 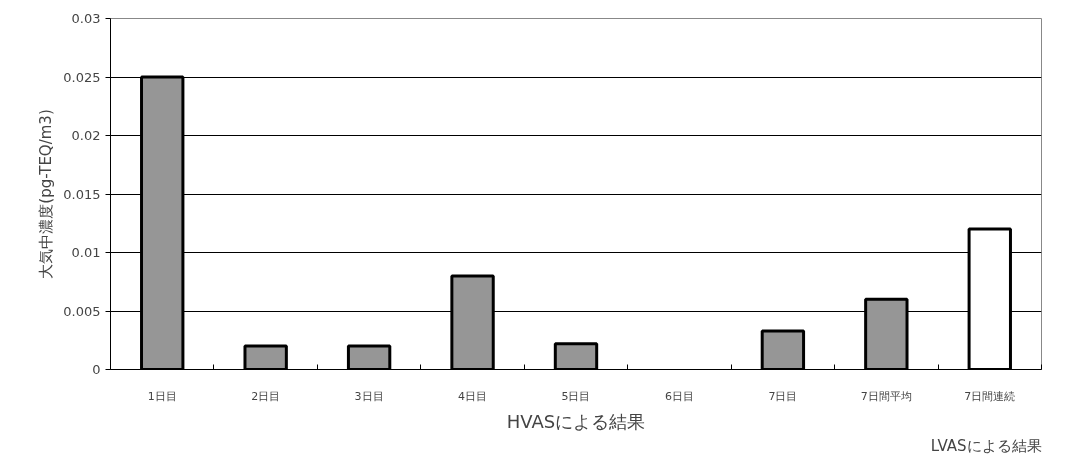 What do you see at coordinates (162, 396) in the screenshot?
I see `x-tick-label: 1日目` at bounding box center [162, 396].